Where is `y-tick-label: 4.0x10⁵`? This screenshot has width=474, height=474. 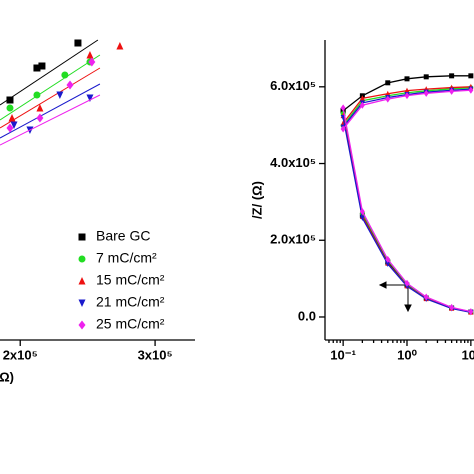 y-tick-label: 4.0x10⁵ is located at coordinates (293, 162).